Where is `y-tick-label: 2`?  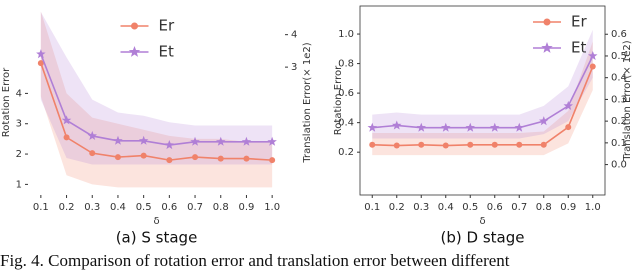 y-tick-label: 2 is located at coordinates (19, 154).